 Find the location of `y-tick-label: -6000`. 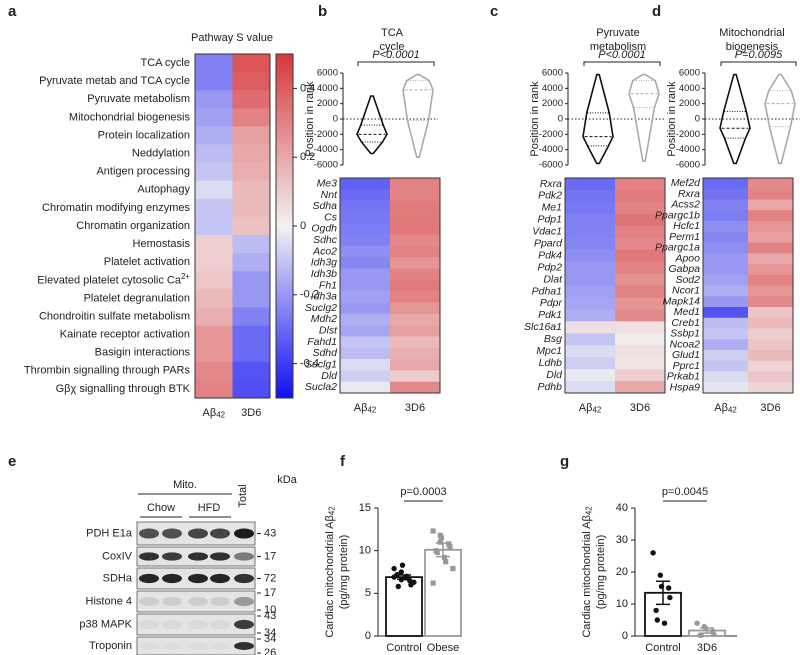

y-tick-label: -6000 is located at coordinates (551, 165).